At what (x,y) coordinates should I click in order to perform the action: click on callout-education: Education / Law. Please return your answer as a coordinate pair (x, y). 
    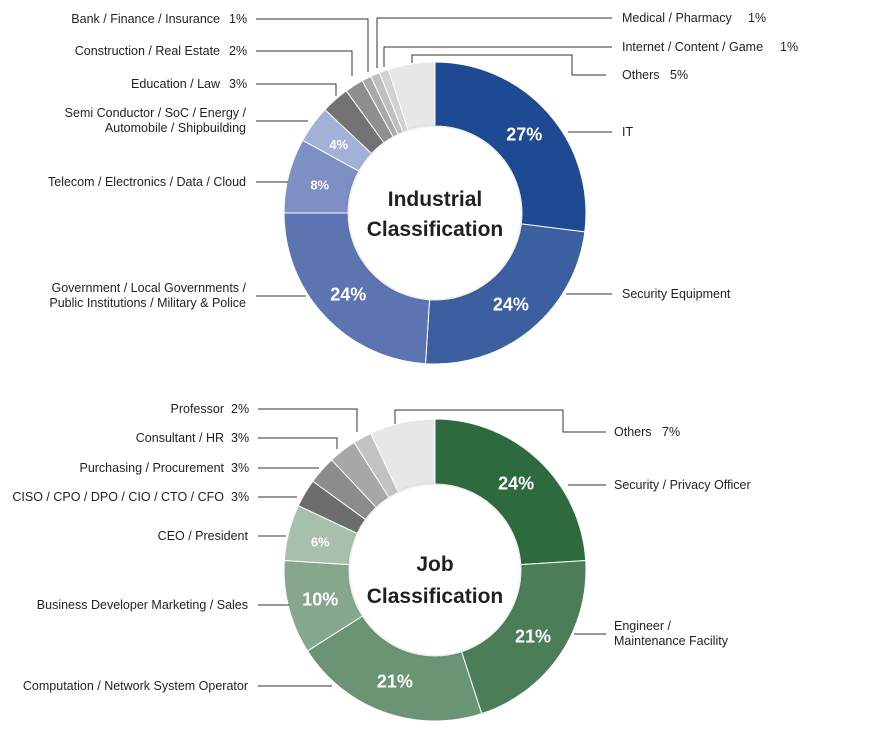
    Looking at the image, I should click on (176, 84).